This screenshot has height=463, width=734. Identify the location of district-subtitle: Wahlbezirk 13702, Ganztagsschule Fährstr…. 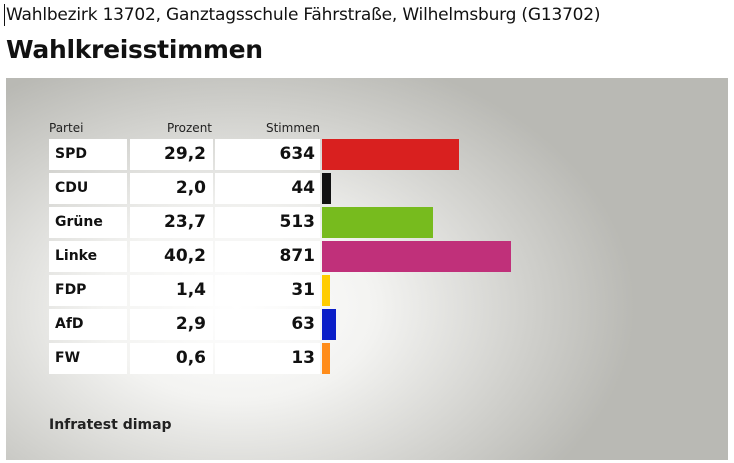
(303, 15).